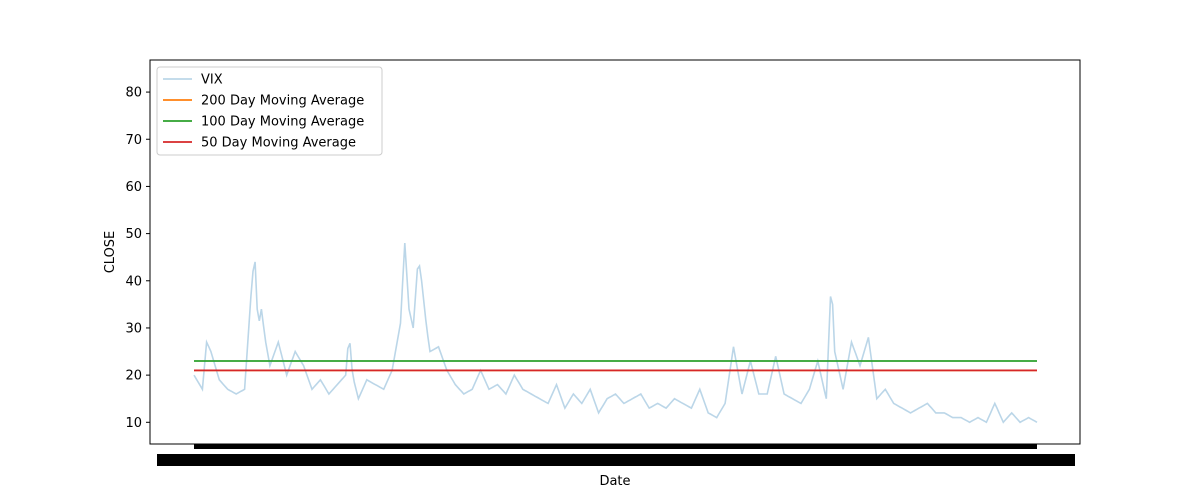  I want to click on y-tick-label: 80, so click(133, 93).